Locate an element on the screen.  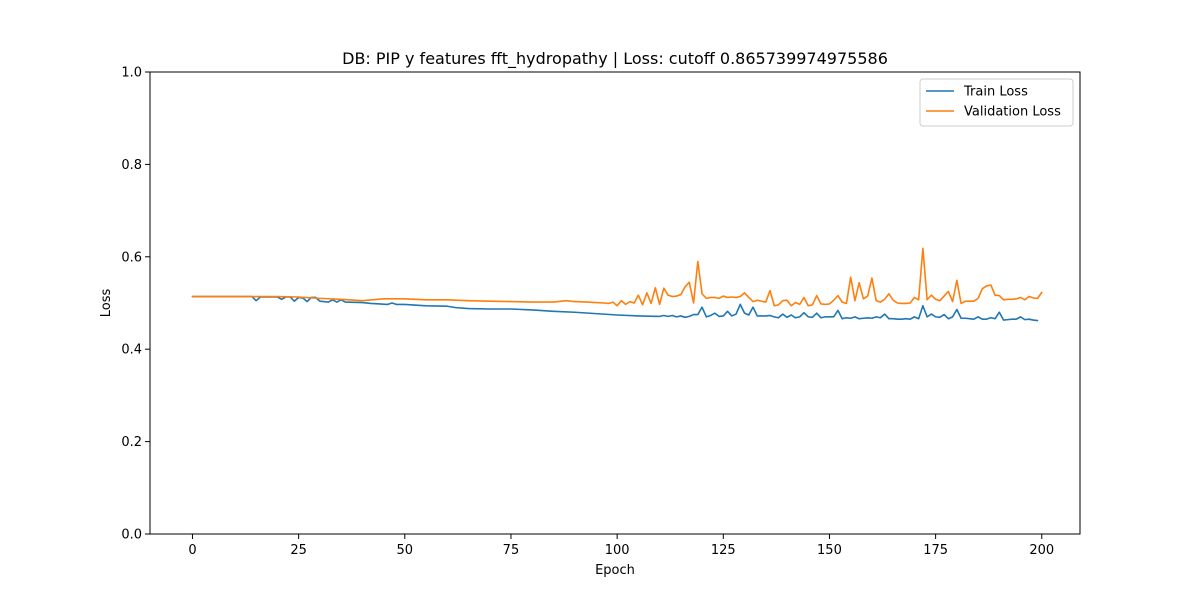
y-tick-label: 0.0 is located at coordinates (131, 535).